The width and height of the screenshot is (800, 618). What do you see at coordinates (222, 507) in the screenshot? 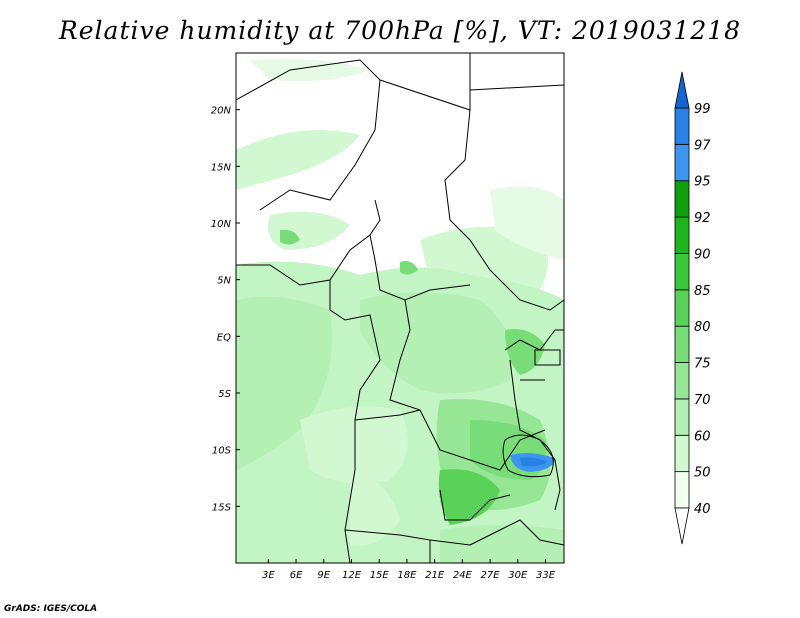
I see `lat-tick-label: 15S` at bounding box center [222, 507].